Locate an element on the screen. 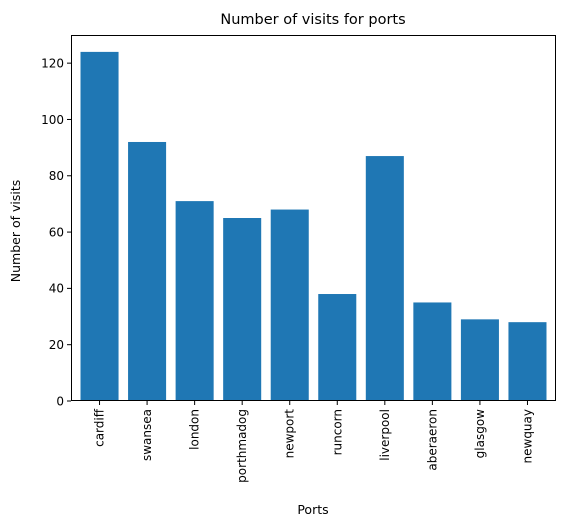 Image resolution: width=571 pixels, height=530 pixels. y-tick-label-120: 120 is located at coordinates (52, 63).